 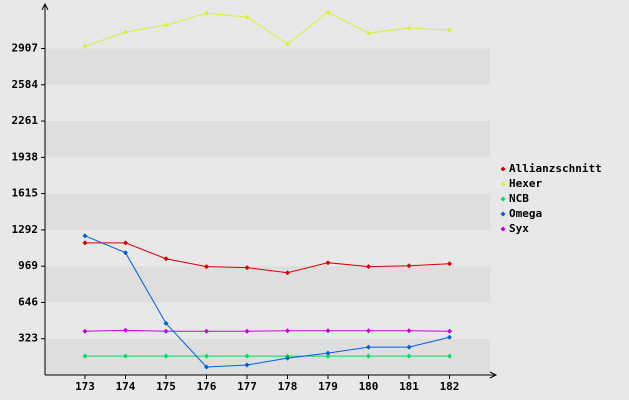 I want to click on x-tick-label: 177, so click(x=247, y=386).